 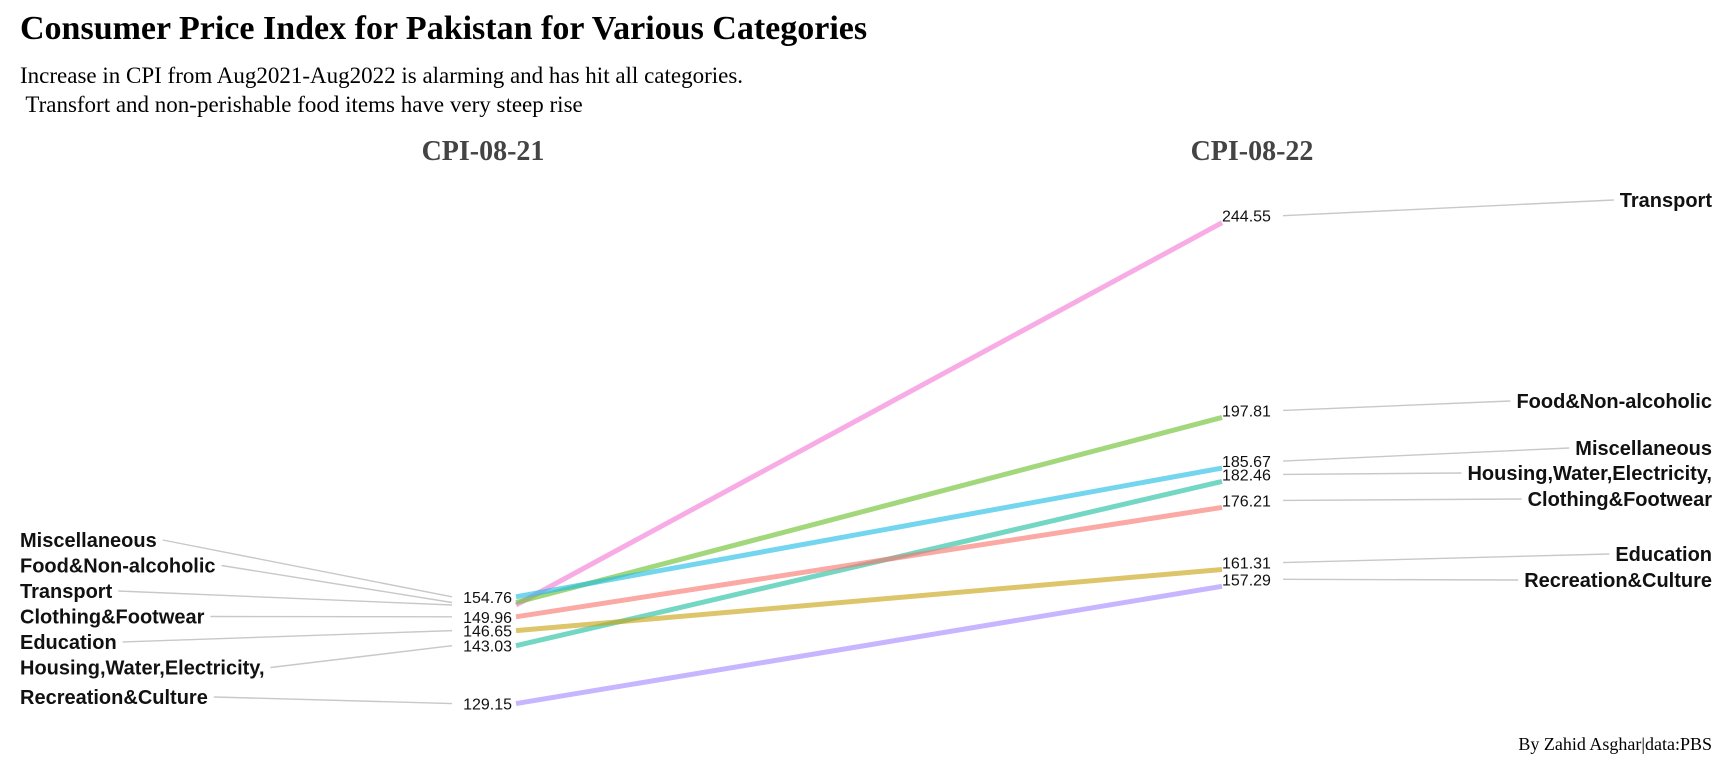 I want to click on left-category-label-transport: Transport, so click(x=66, y=592).